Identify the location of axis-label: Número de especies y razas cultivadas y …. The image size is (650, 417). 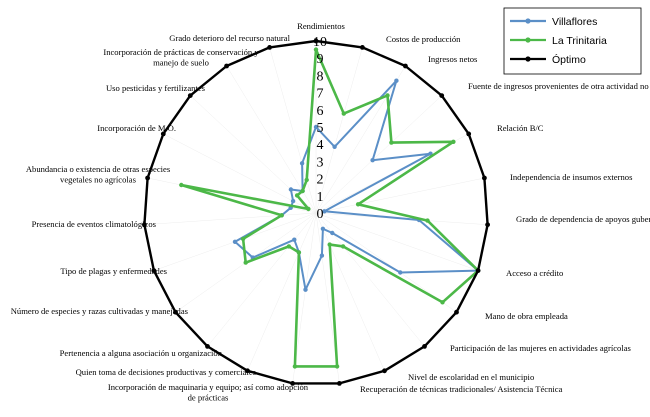
(100, 311).